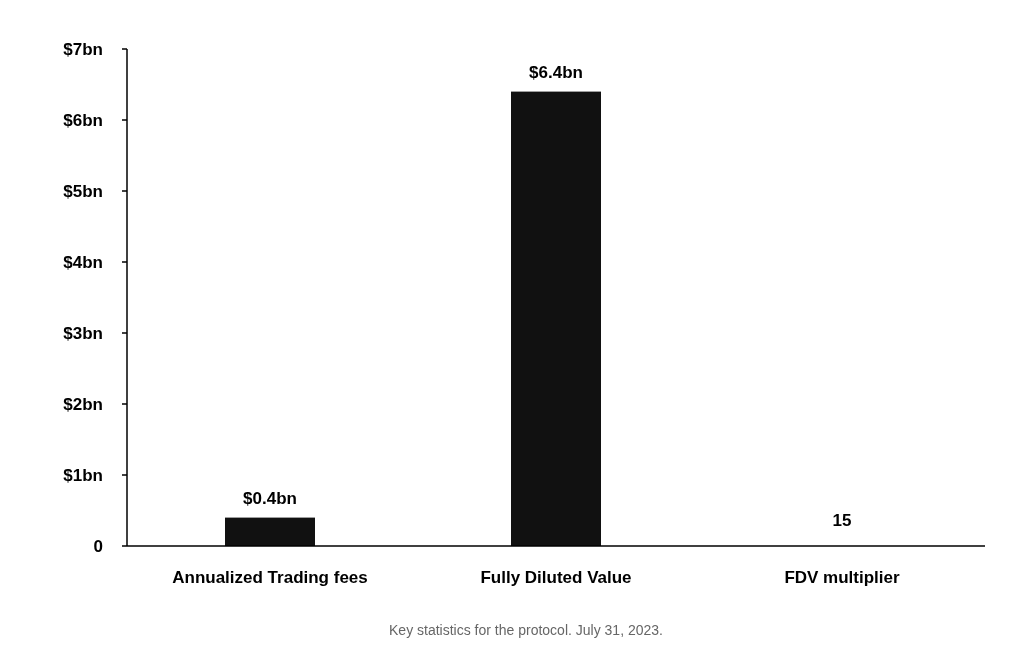 Image resolution: width=1024 pixels, height=670 pixels. What do you see at coordinates (83, 404) in the screenshot?
I see `y-tick-label: $2bn` at bounding box center [83, 404].